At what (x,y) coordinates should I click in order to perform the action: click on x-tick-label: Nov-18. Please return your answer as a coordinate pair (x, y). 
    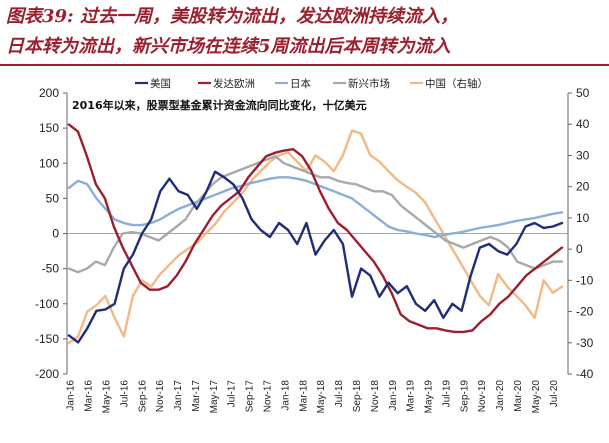
    Looking at the image, I should click on (375, 396).